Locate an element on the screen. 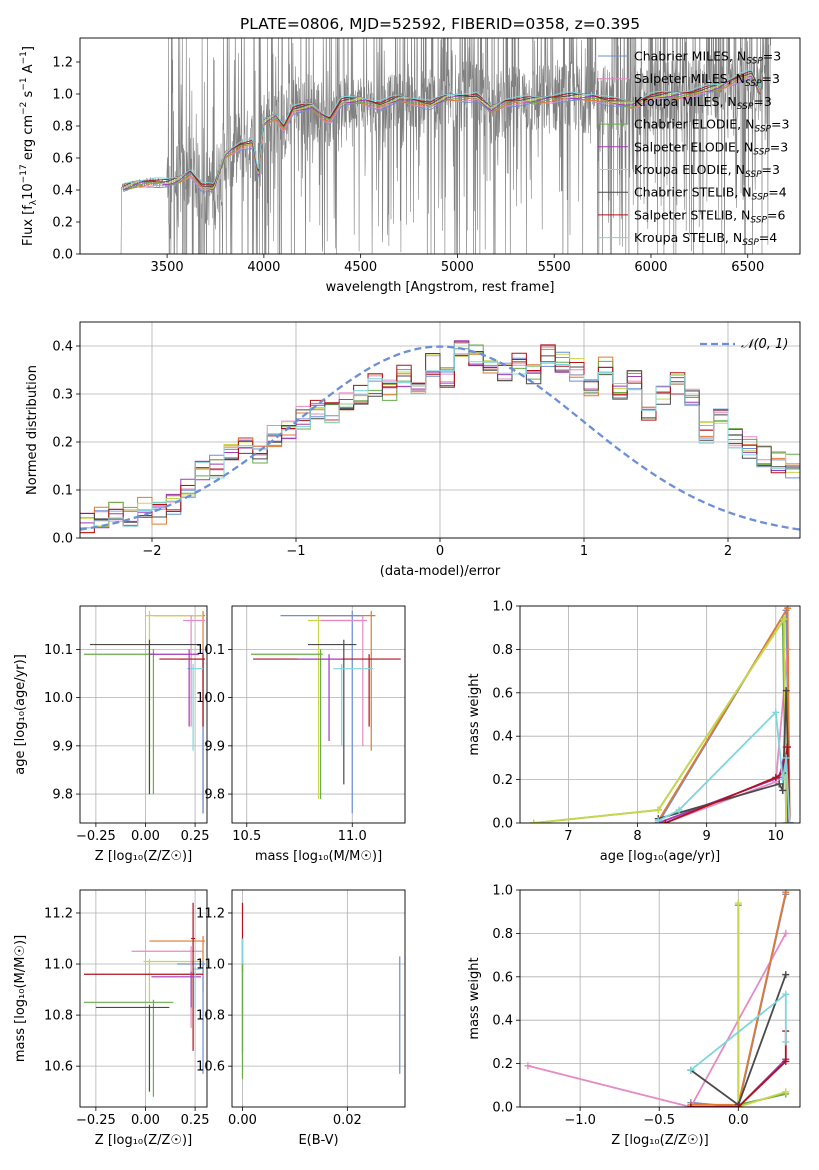 This screenshot has width=819, height=1170. x-tick-label: 0.0 is located at coordinates (738, 1120).